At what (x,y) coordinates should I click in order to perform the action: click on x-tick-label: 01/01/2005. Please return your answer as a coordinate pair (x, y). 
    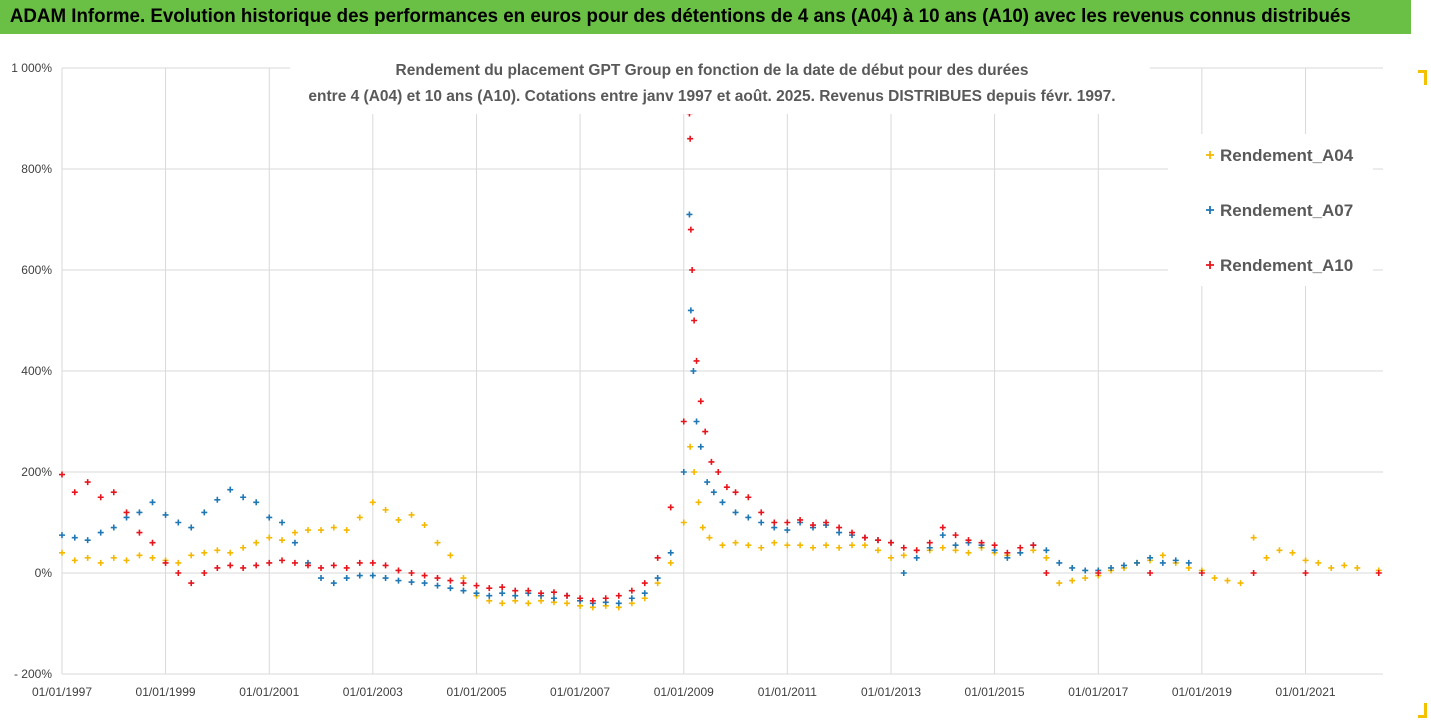
    Looking at the image, I should click on (476, 692).